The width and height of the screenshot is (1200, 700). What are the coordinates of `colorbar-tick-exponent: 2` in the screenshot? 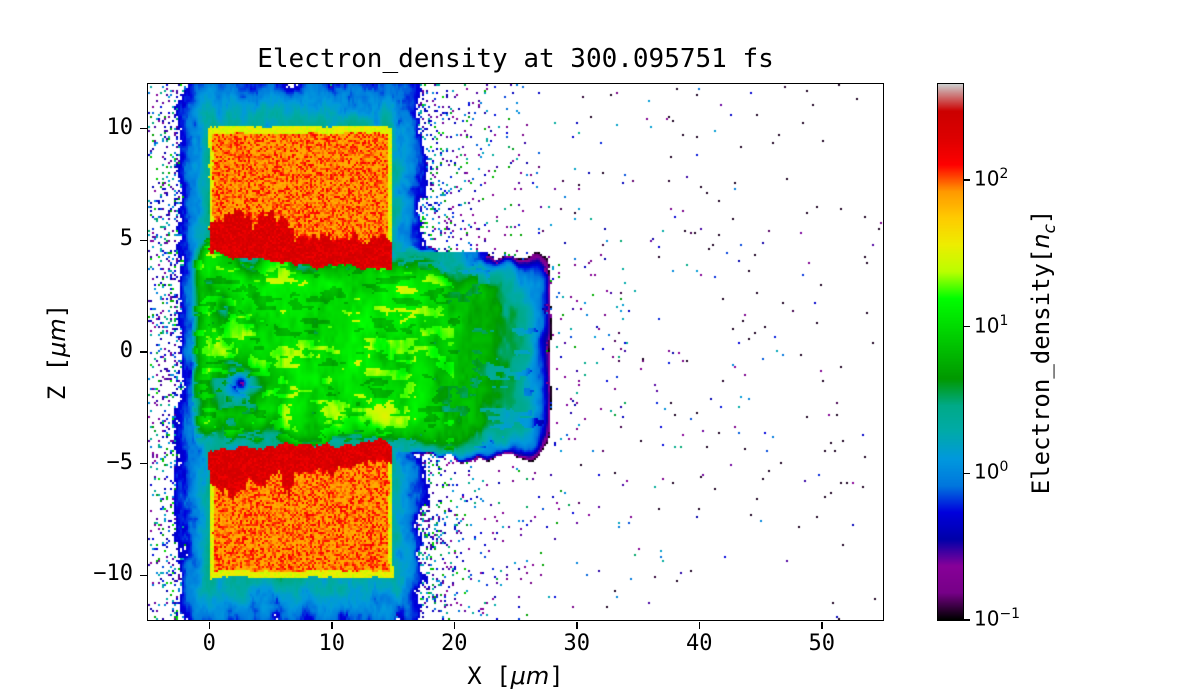 It's located at (1004, 173).